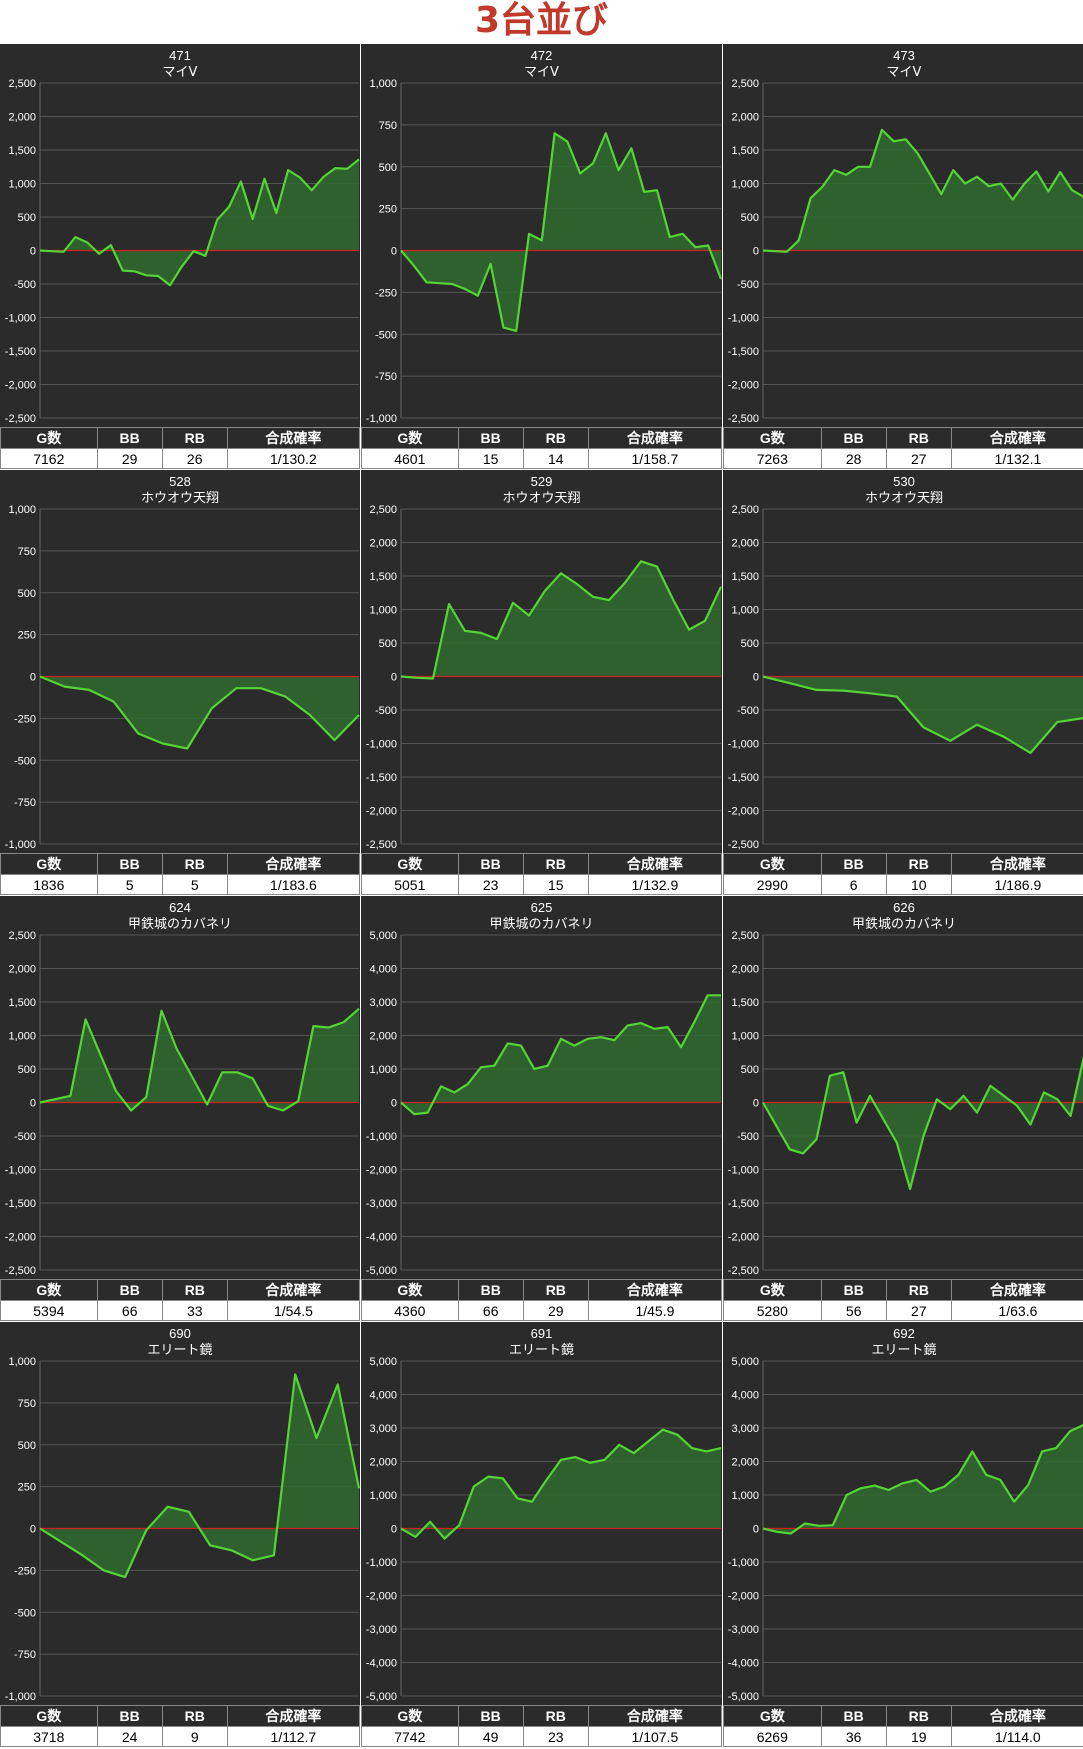 Image resolution: width=1083 pixels, height=1749 pixels. Describe the element at coordinates (20, 1204) in the screenshot. I see `tick-label: -1,500` at that location.